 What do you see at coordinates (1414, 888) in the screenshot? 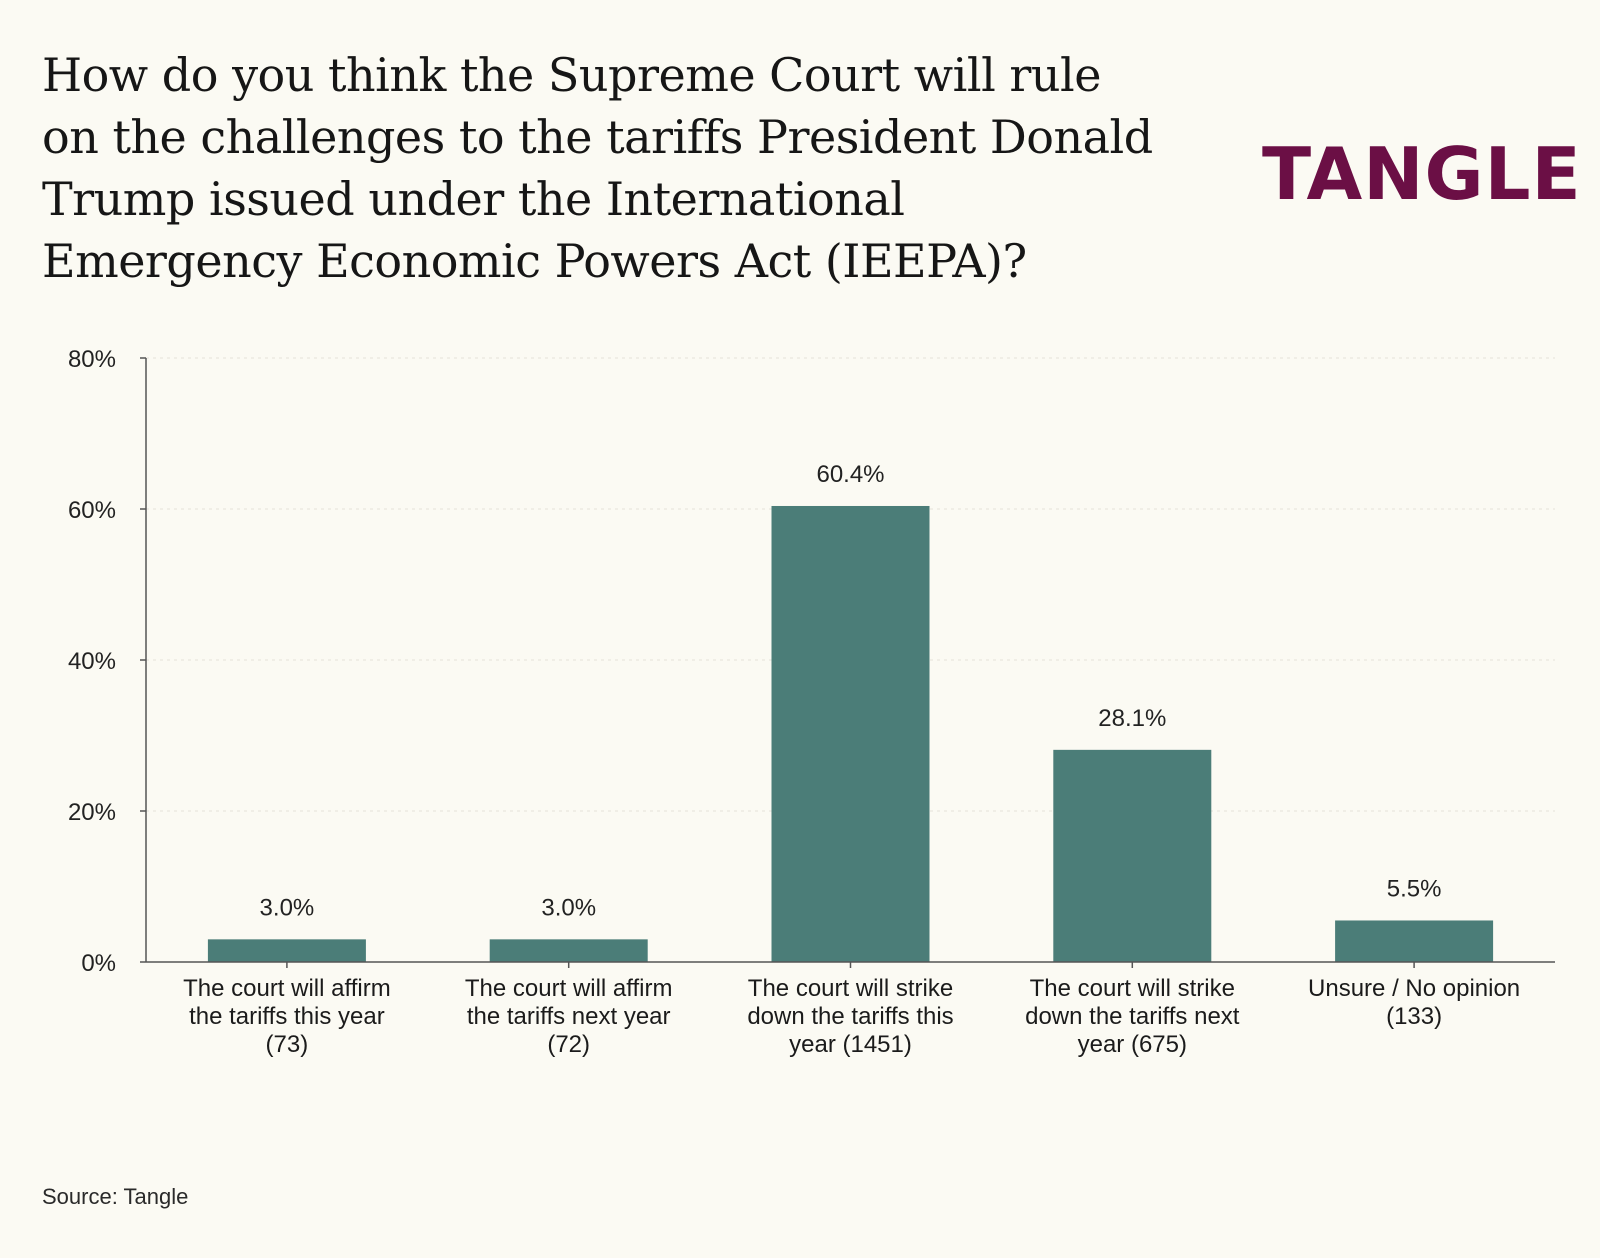
I see `data-label: 5.5%` at bounding box center [1414, 888].